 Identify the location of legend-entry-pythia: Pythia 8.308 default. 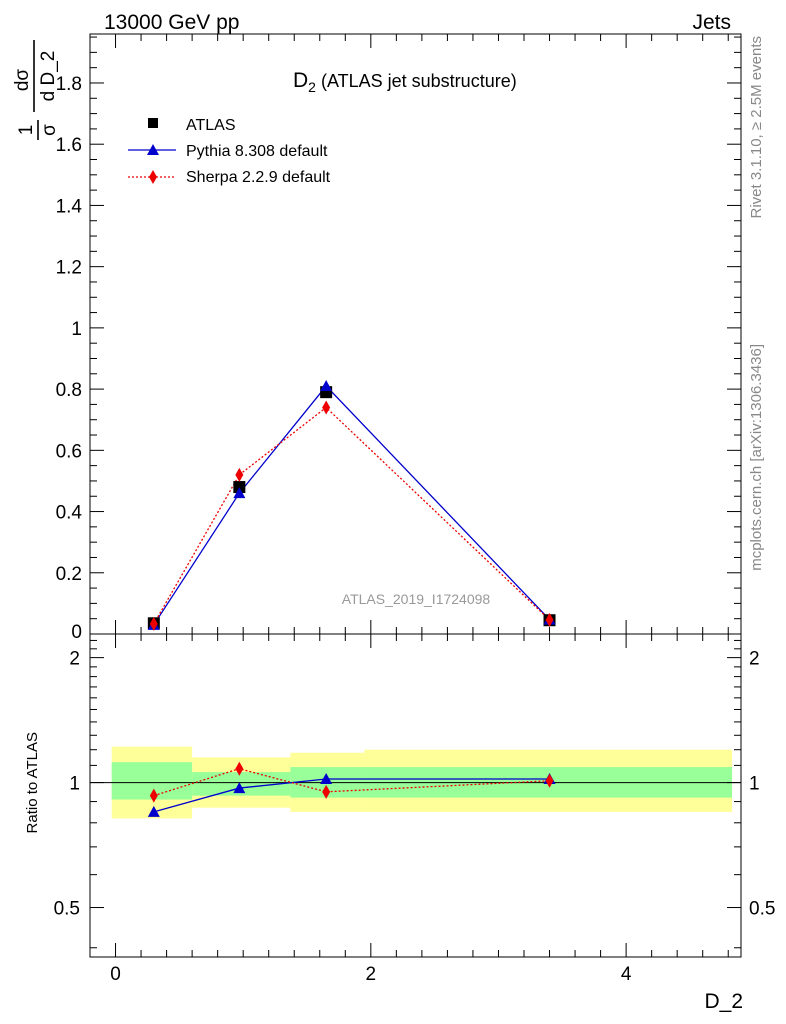
(228, 151).